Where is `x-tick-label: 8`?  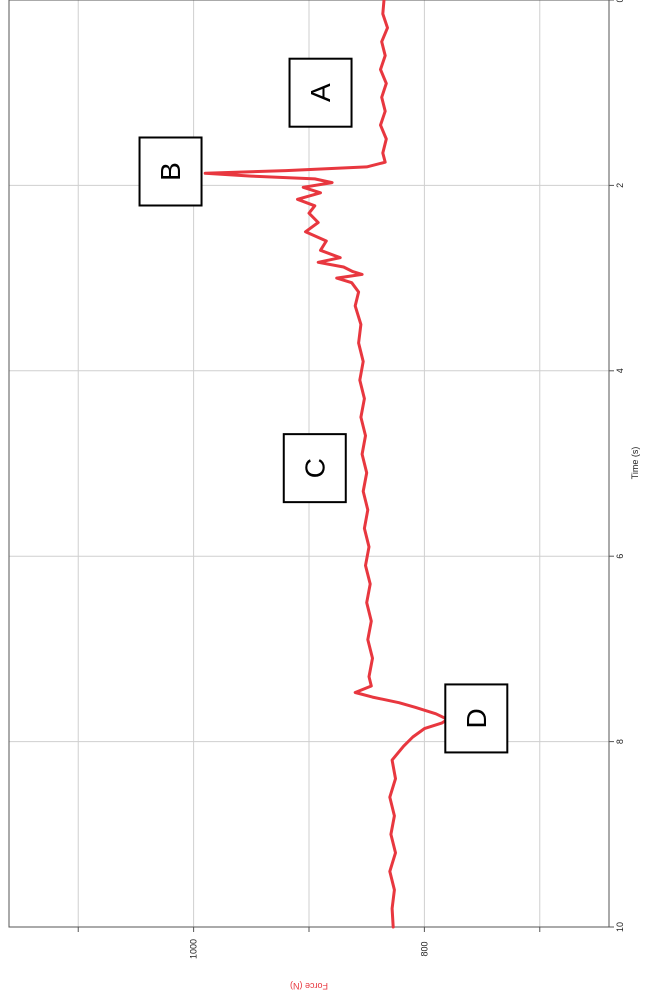
x-tick-label: 8 is located at coordinates (620, 741).